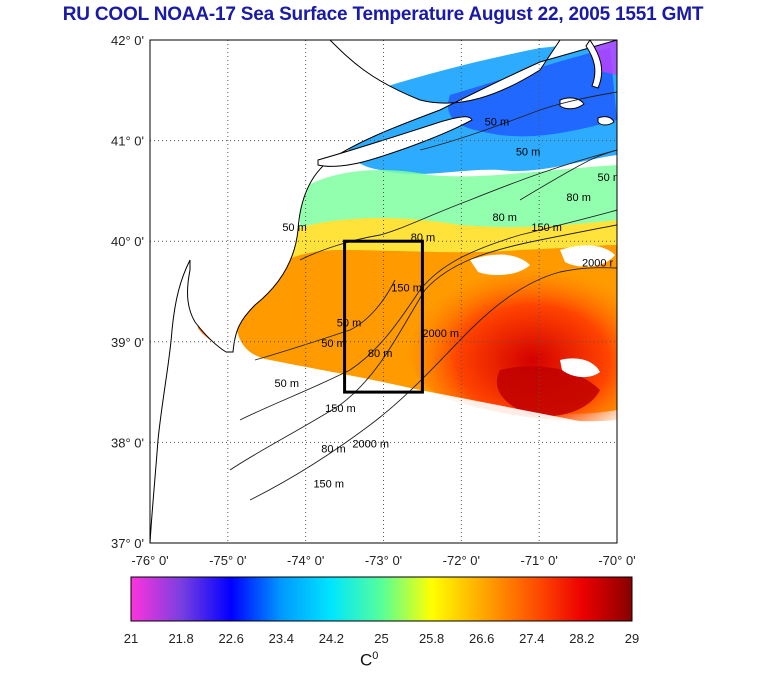 This screenshot has height=680, width=766. Describe the element at coordinates (127, 292) in the screenshot. I see `latitude-tick-labels: 42° 0' 41° 0' 40° 0' 39° 0' 38° 0' 37° 0'` at that location.